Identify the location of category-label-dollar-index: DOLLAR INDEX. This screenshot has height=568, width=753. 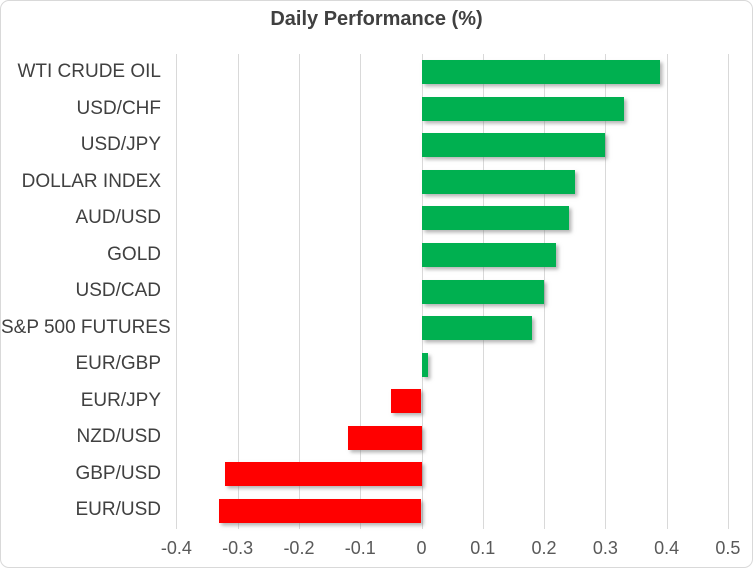
(91, 181).